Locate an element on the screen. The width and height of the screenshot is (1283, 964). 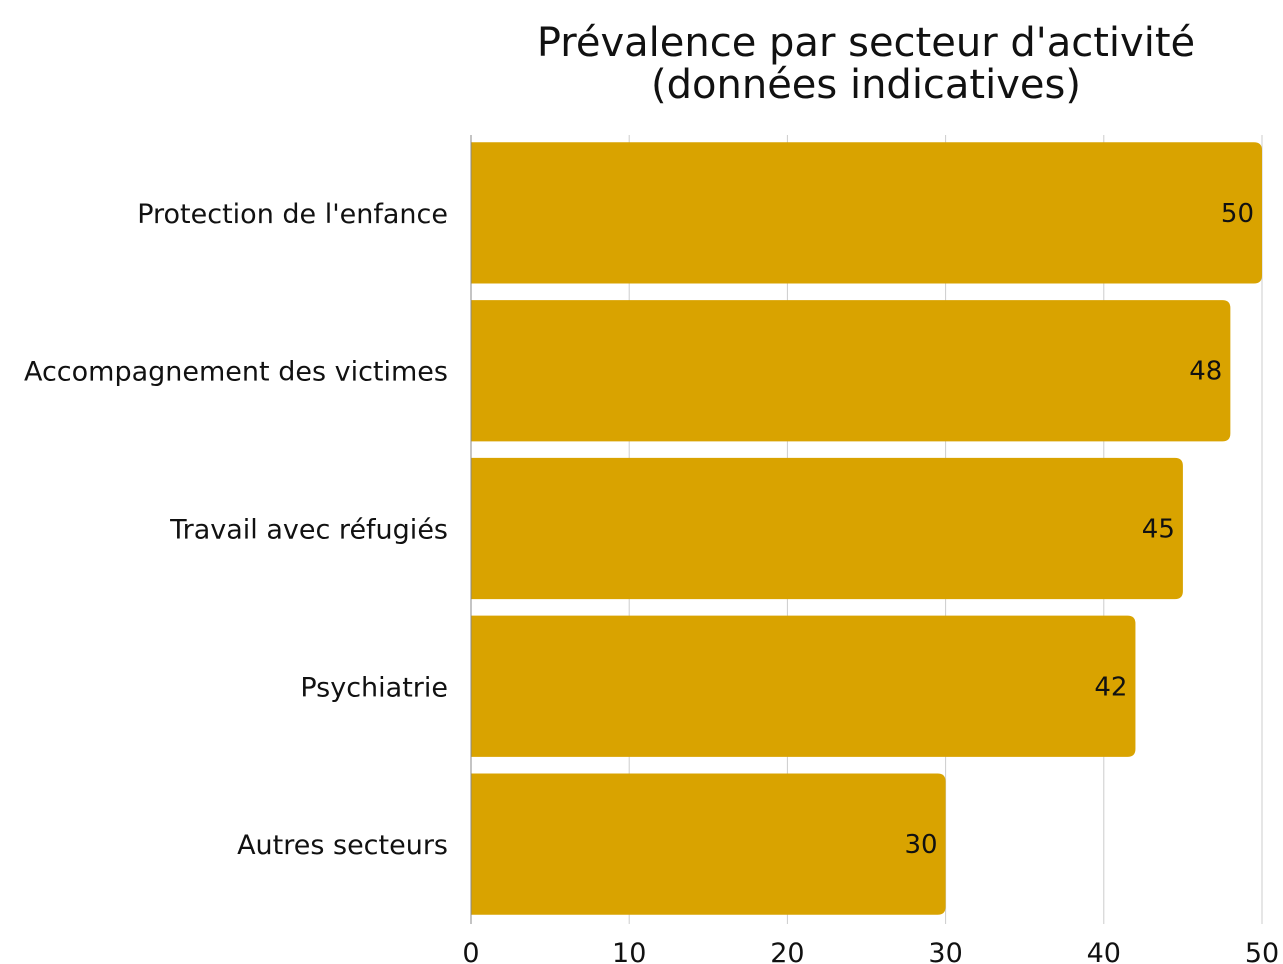
x-tick-label-40: 40 is located at coordinates (1104, 951).